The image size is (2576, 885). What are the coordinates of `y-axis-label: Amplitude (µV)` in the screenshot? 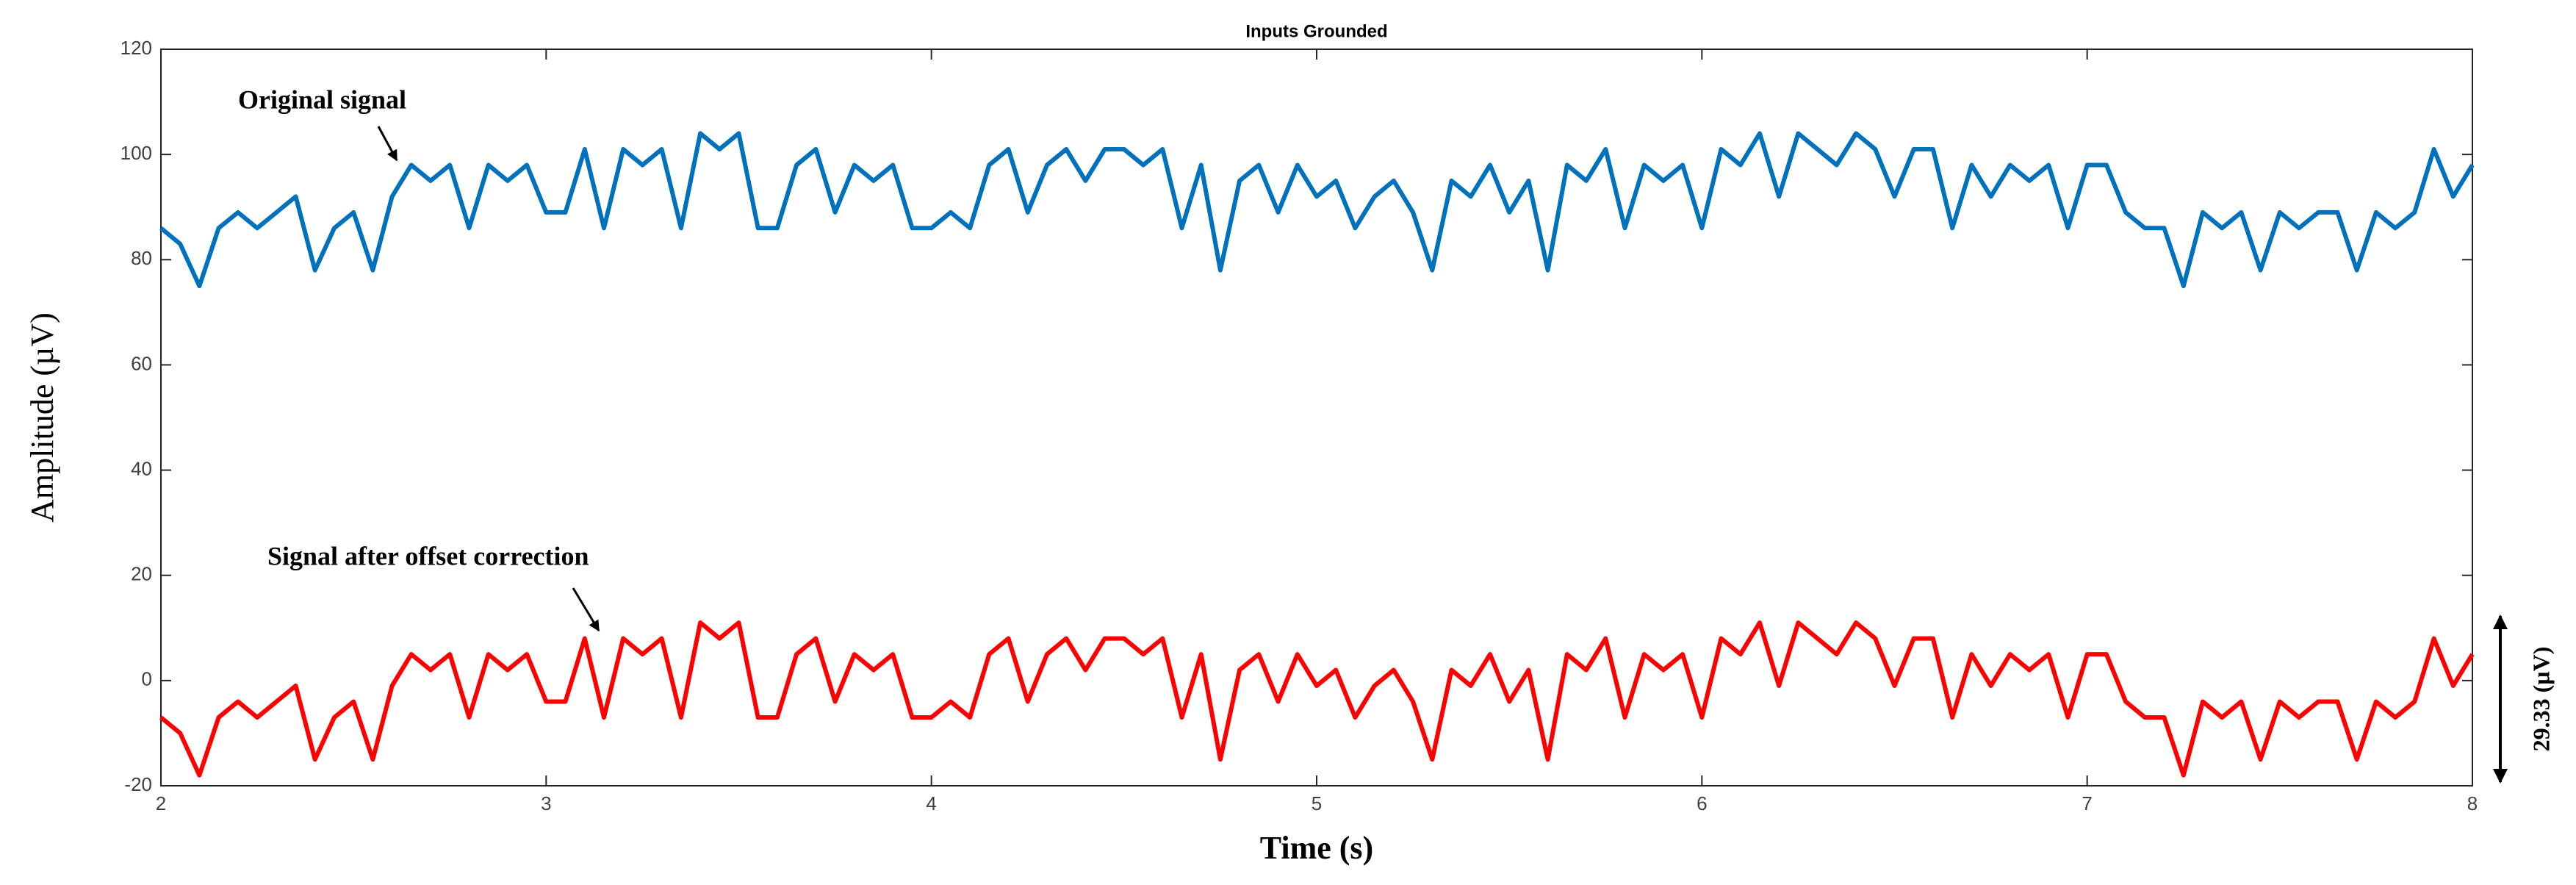 It's located at (42, 417).